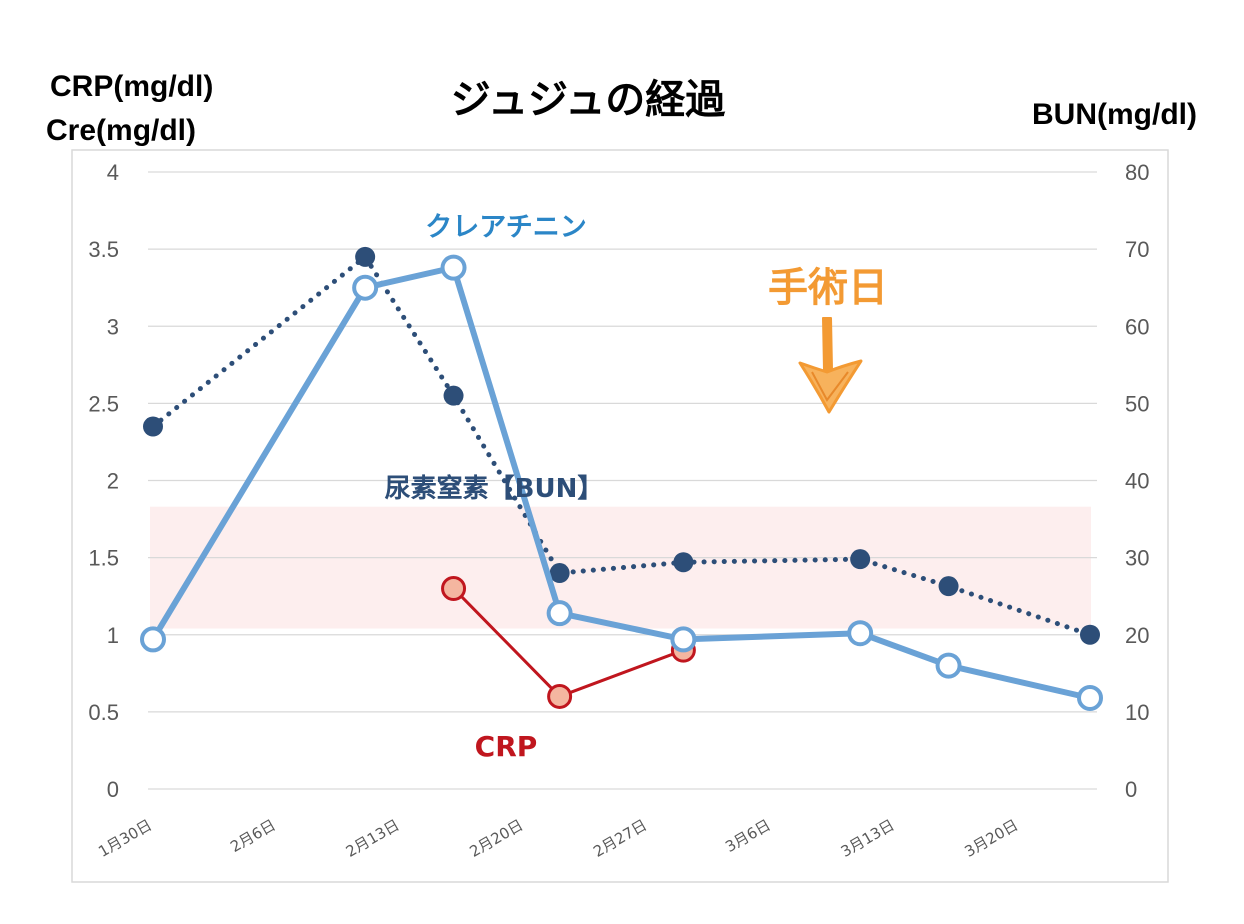 This screenshot has height=924, width=1244. Describe the element at coordinates (1137, 558) in the screenshot. I see `y-right-tick-label: 30` at that location.